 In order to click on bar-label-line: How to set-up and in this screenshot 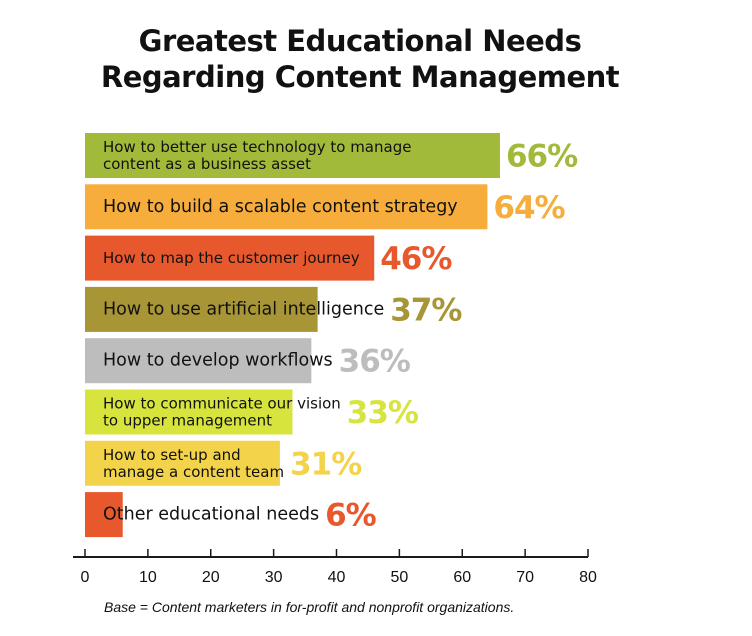, I will do `click(172, 455)`.